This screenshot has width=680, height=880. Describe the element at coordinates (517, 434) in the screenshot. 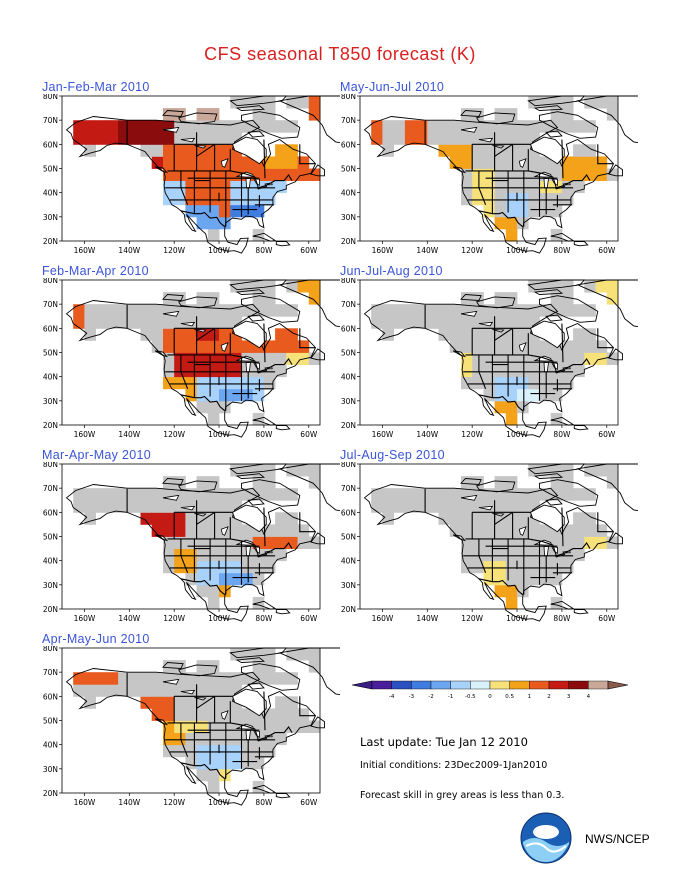

I see `lon-tick-label: 100W` at that location.